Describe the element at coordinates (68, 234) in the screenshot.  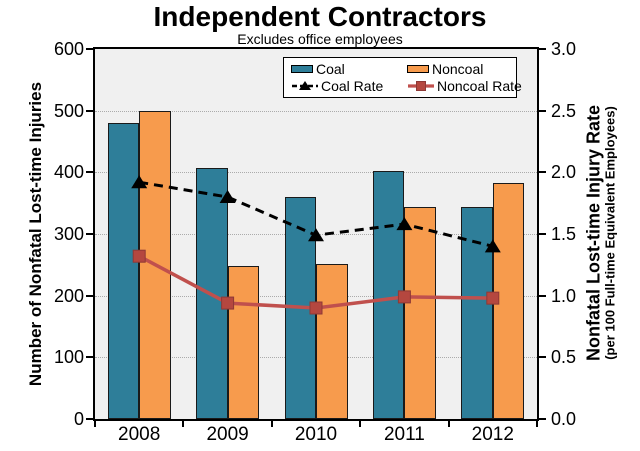
I see `y-axis-tick-label: 300` at that location.